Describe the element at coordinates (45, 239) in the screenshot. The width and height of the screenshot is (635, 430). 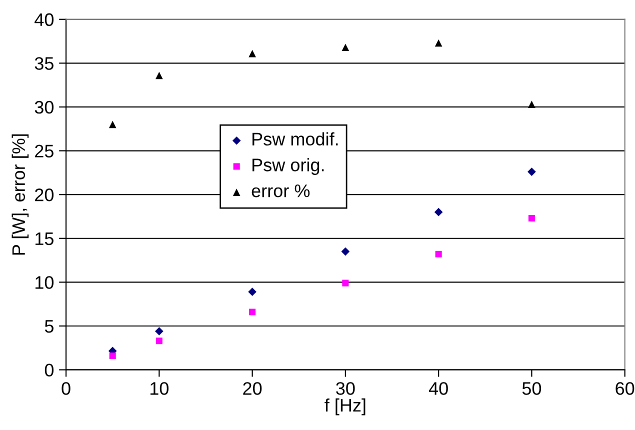
I see `y-tick-label: 15` at that location.